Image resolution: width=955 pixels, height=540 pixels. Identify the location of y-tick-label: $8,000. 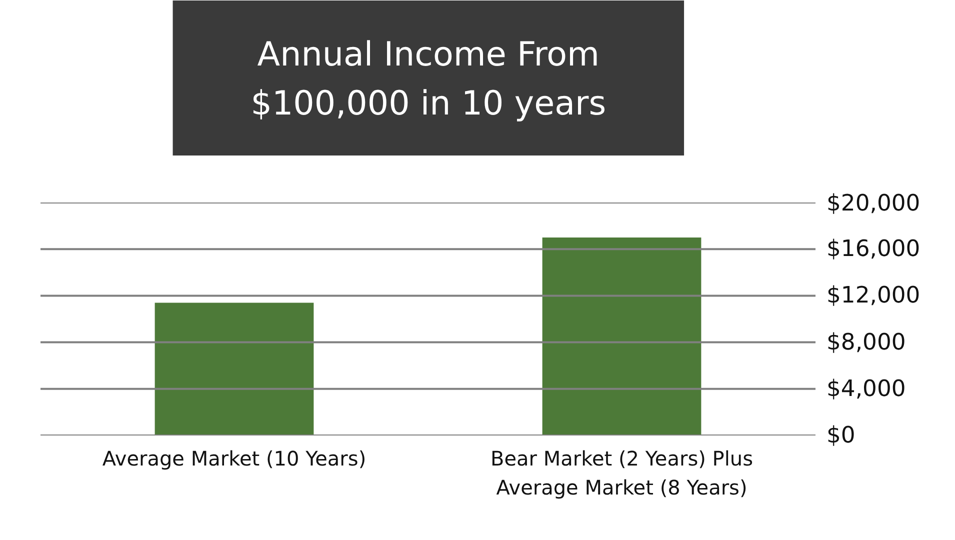
(866, 342).